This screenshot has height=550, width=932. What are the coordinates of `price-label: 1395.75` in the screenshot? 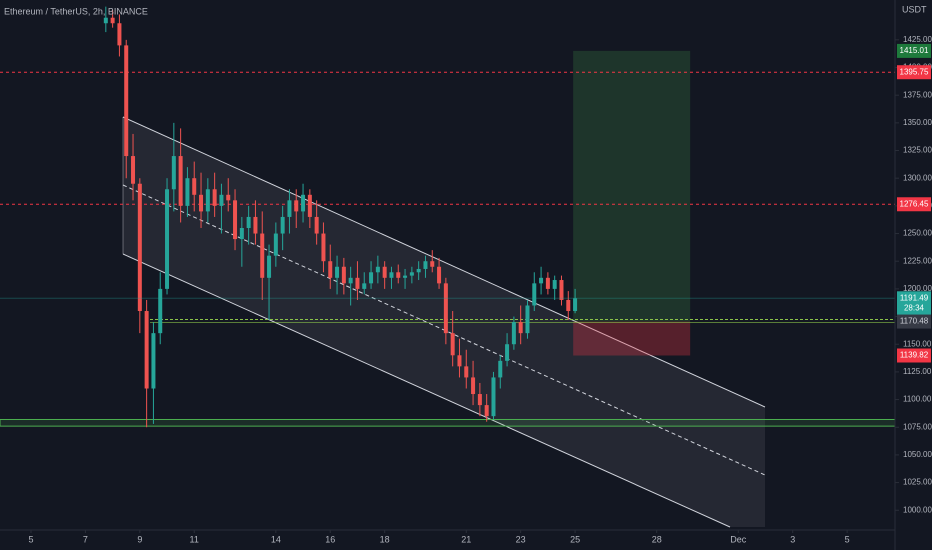 It's located at (914, 71).